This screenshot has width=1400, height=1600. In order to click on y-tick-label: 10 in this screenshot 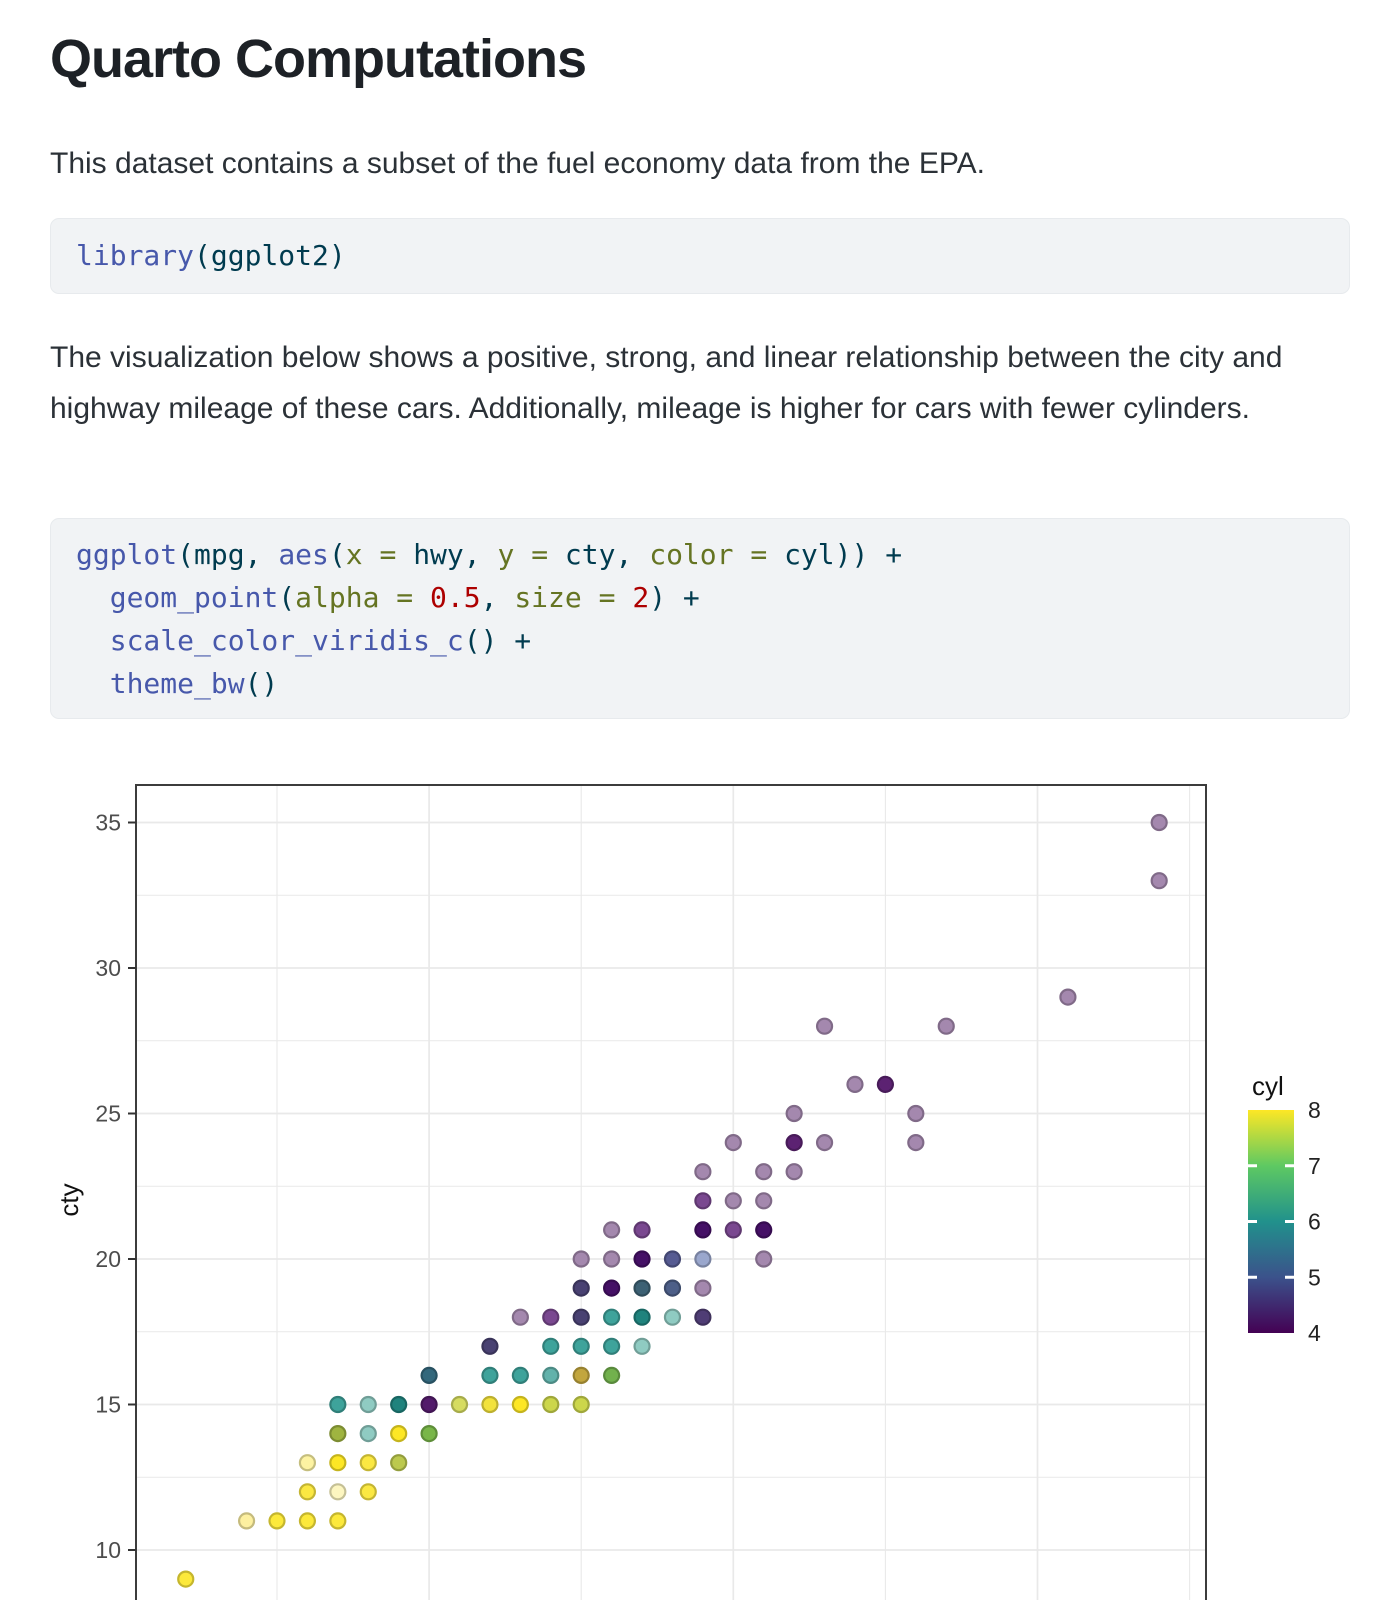, I will do `click(108, 1550)`.